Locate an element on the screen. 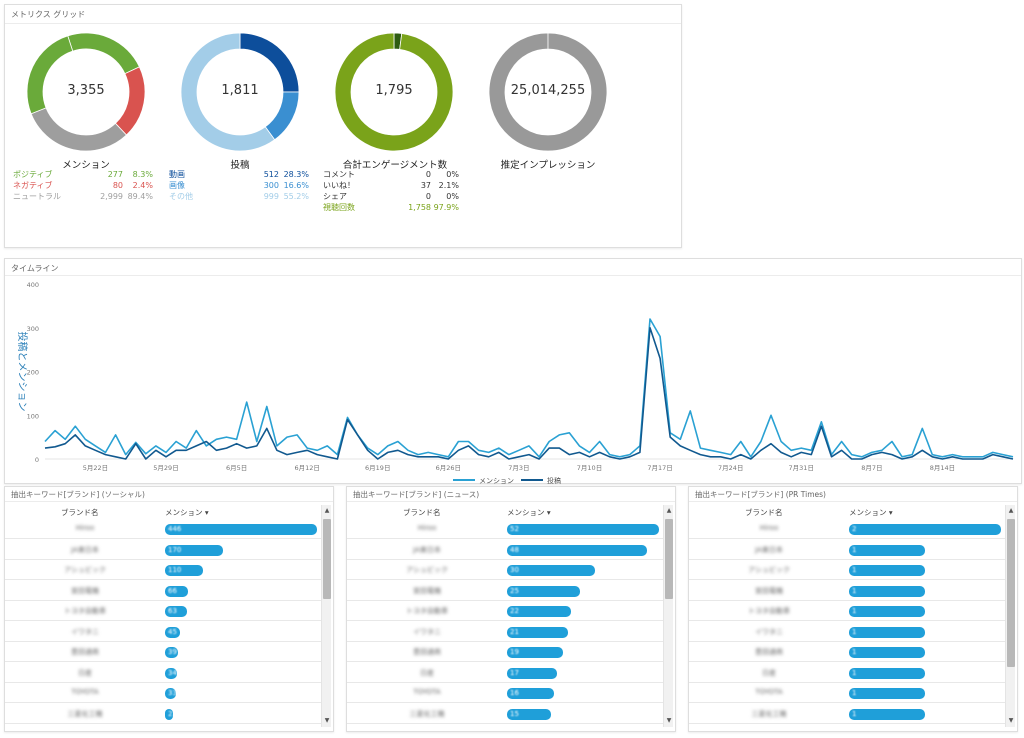 The image size is (1024, 738). table-row: 宮田電機 1 is located at coordinates (848, 591).